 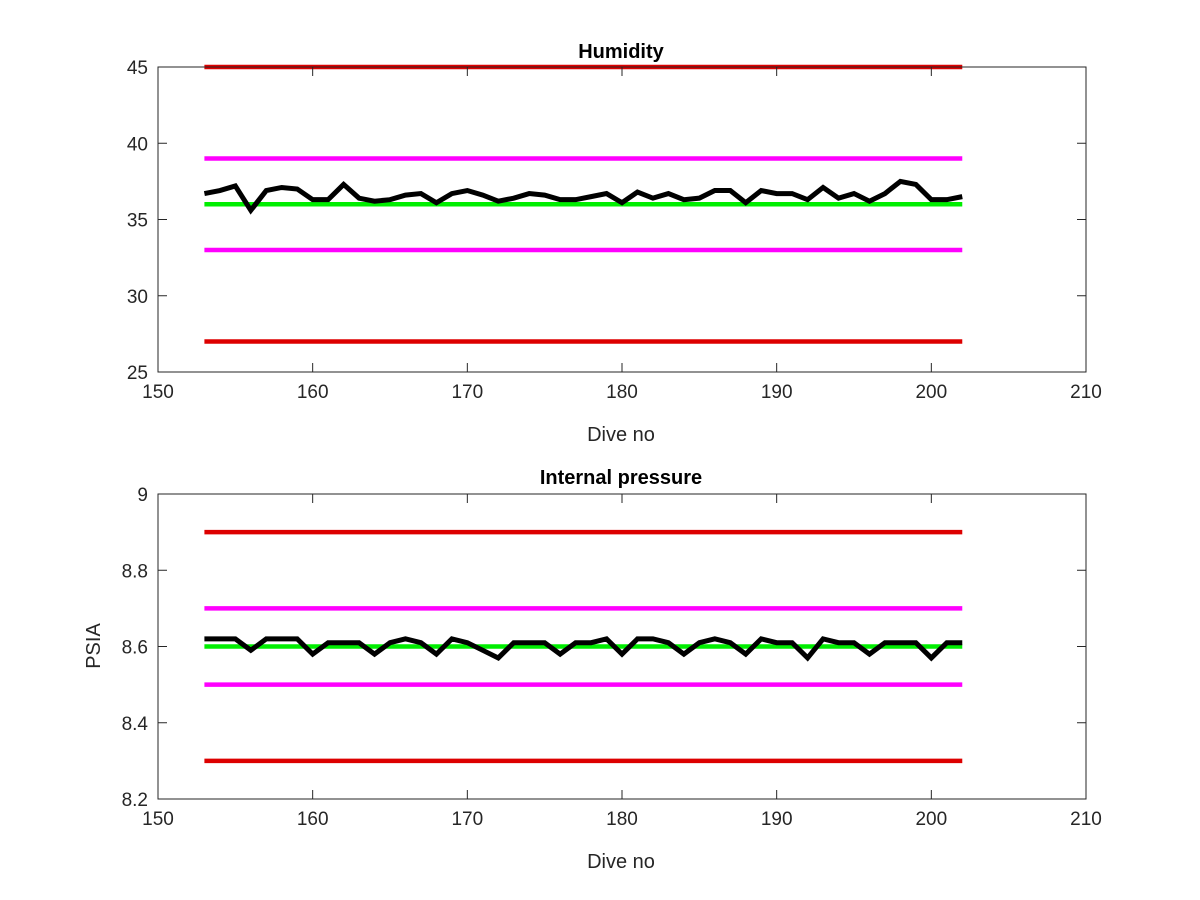 What do you see at coordinates (621, 52) in the screenshot?
I see `chart-title: Humidity` at bounding box center [621, 52].